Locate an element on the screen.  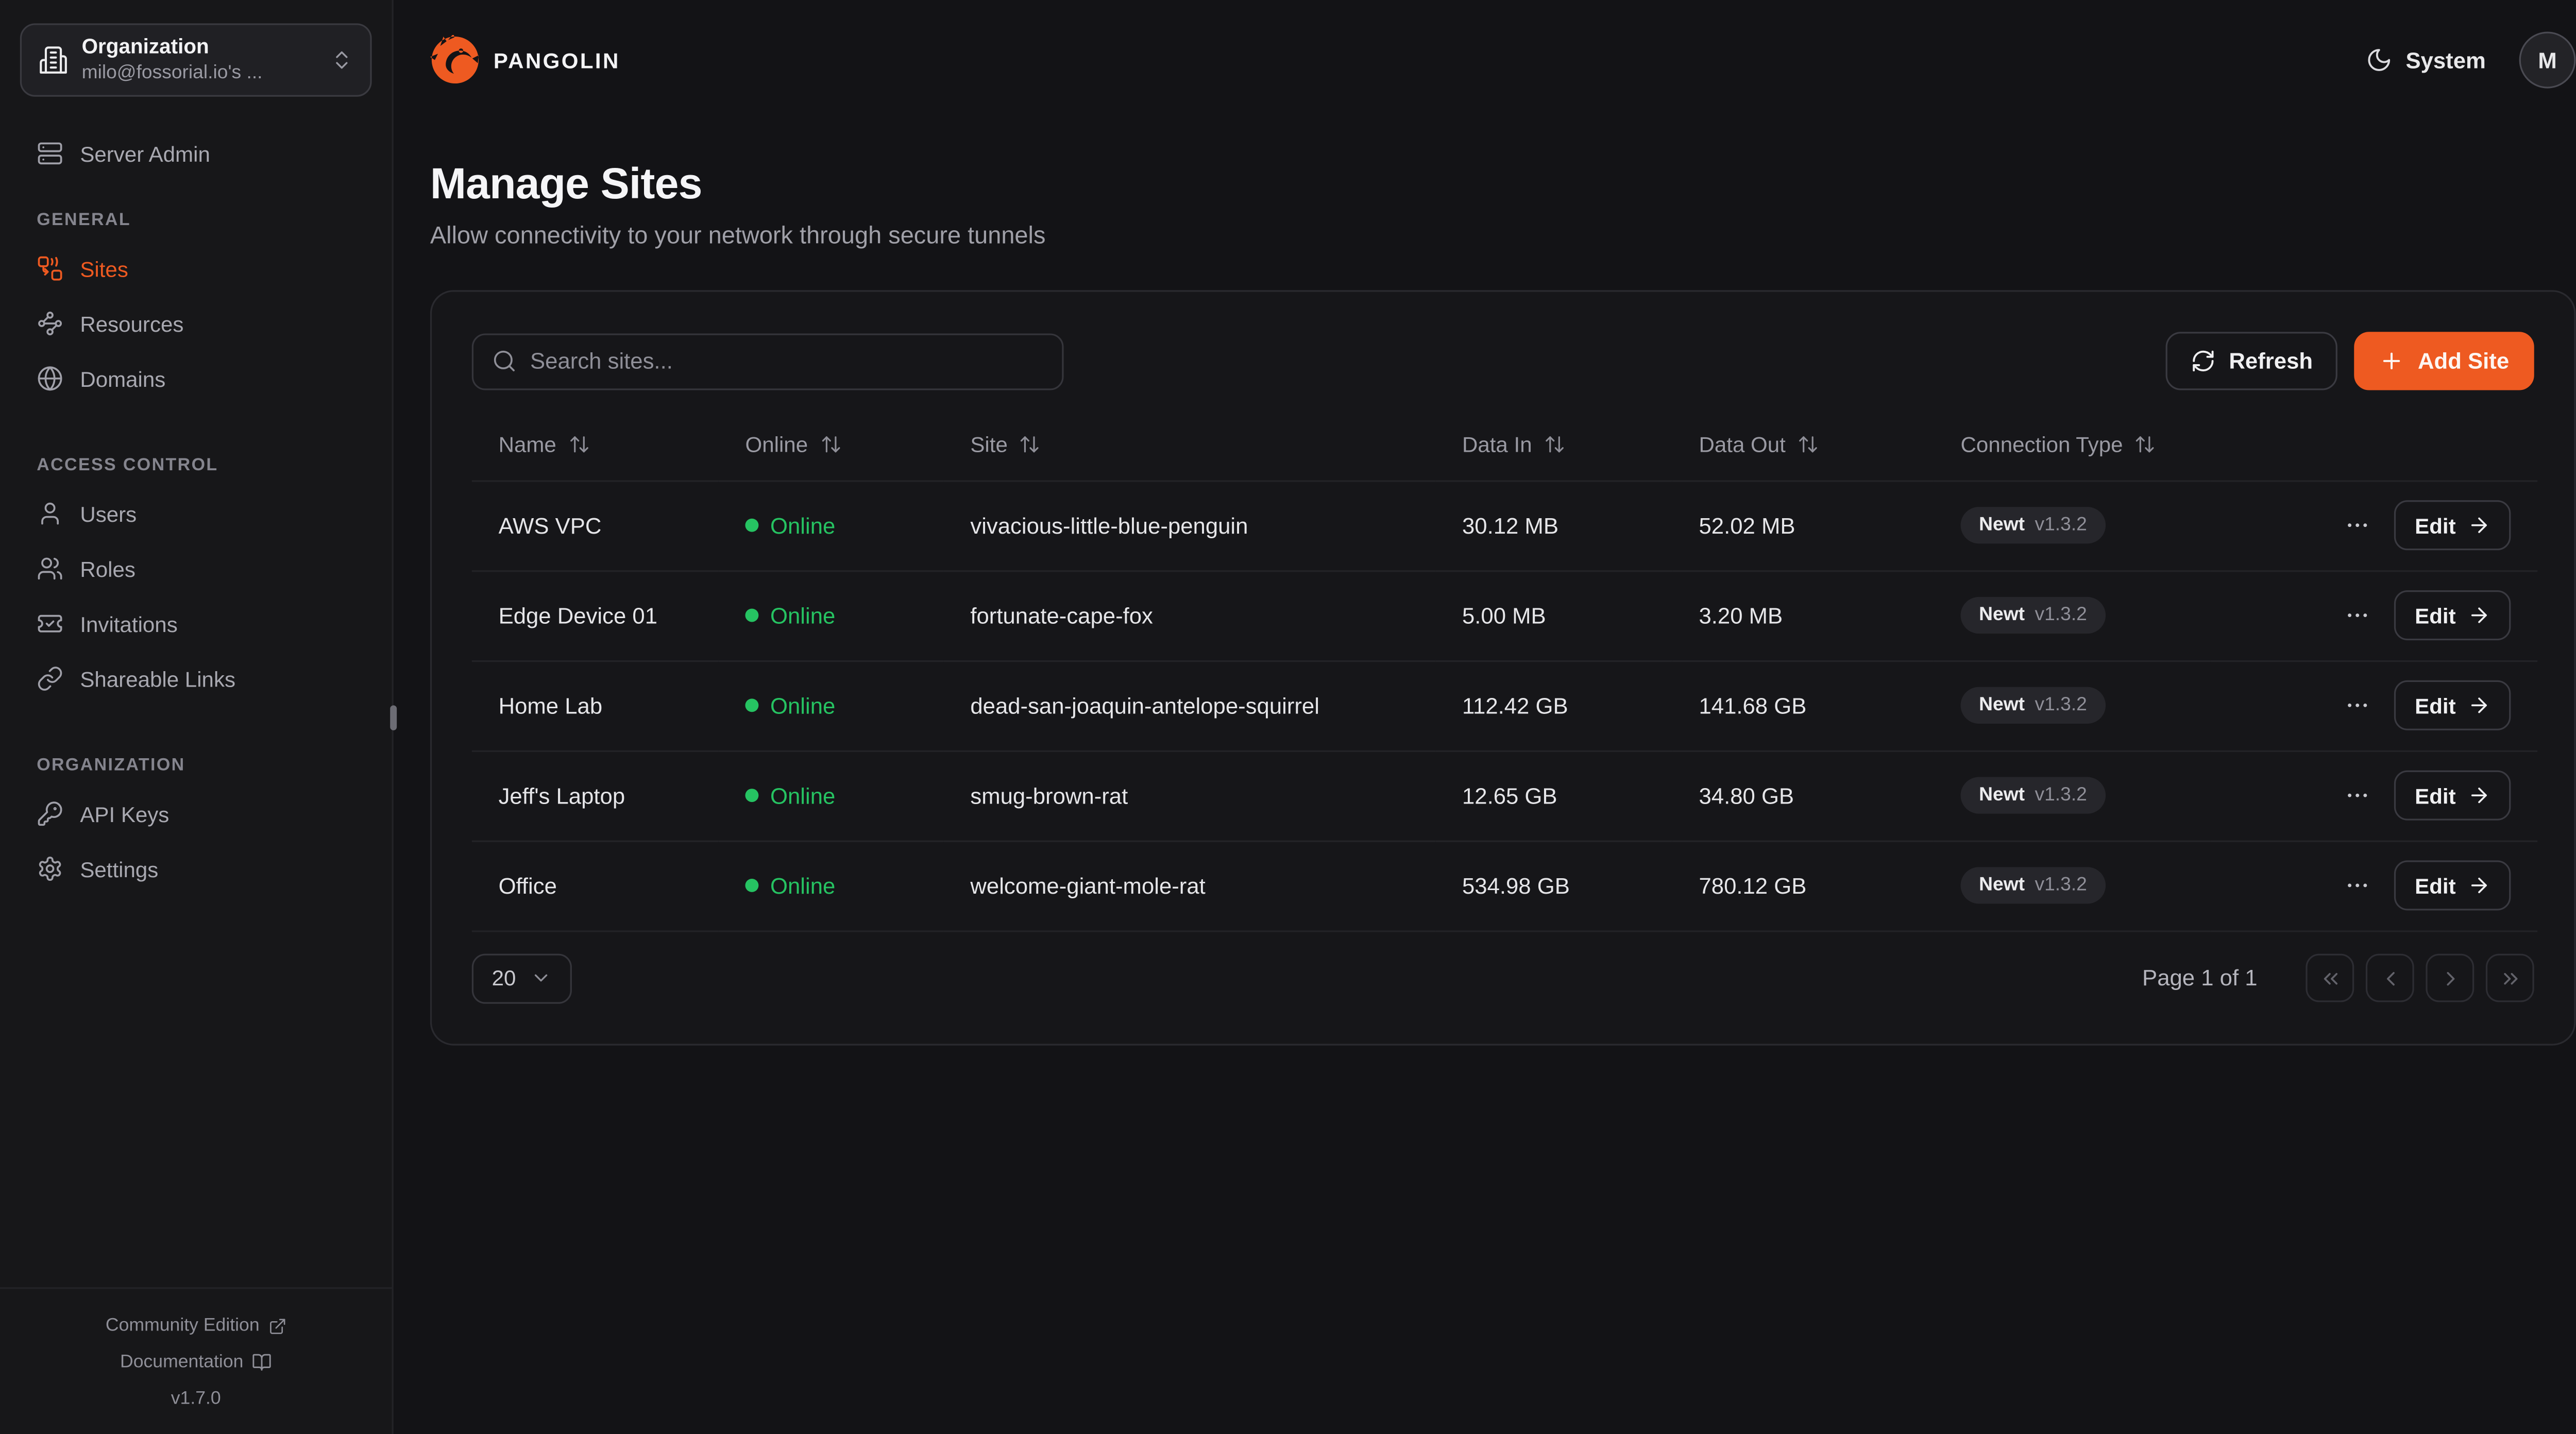
site-slug-cell: vivacious-little-blue-penguin is located at coordinates (1189, 525).